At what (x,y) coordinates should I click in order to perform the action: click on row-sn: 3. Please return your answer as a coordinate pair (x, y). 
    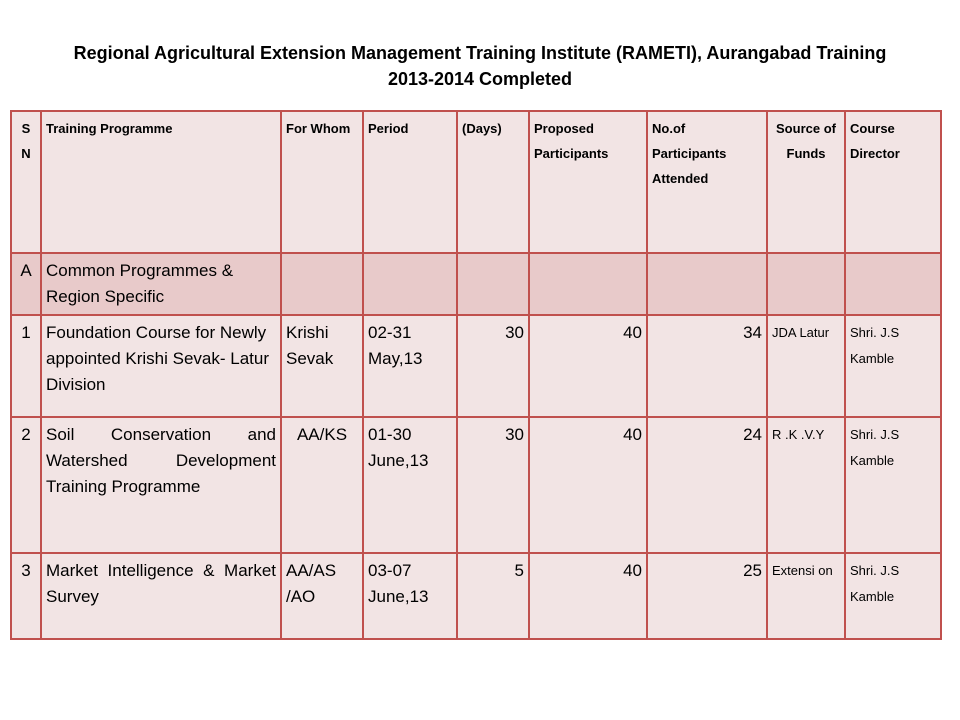
    Looking at the image, I should click on (26, 596).